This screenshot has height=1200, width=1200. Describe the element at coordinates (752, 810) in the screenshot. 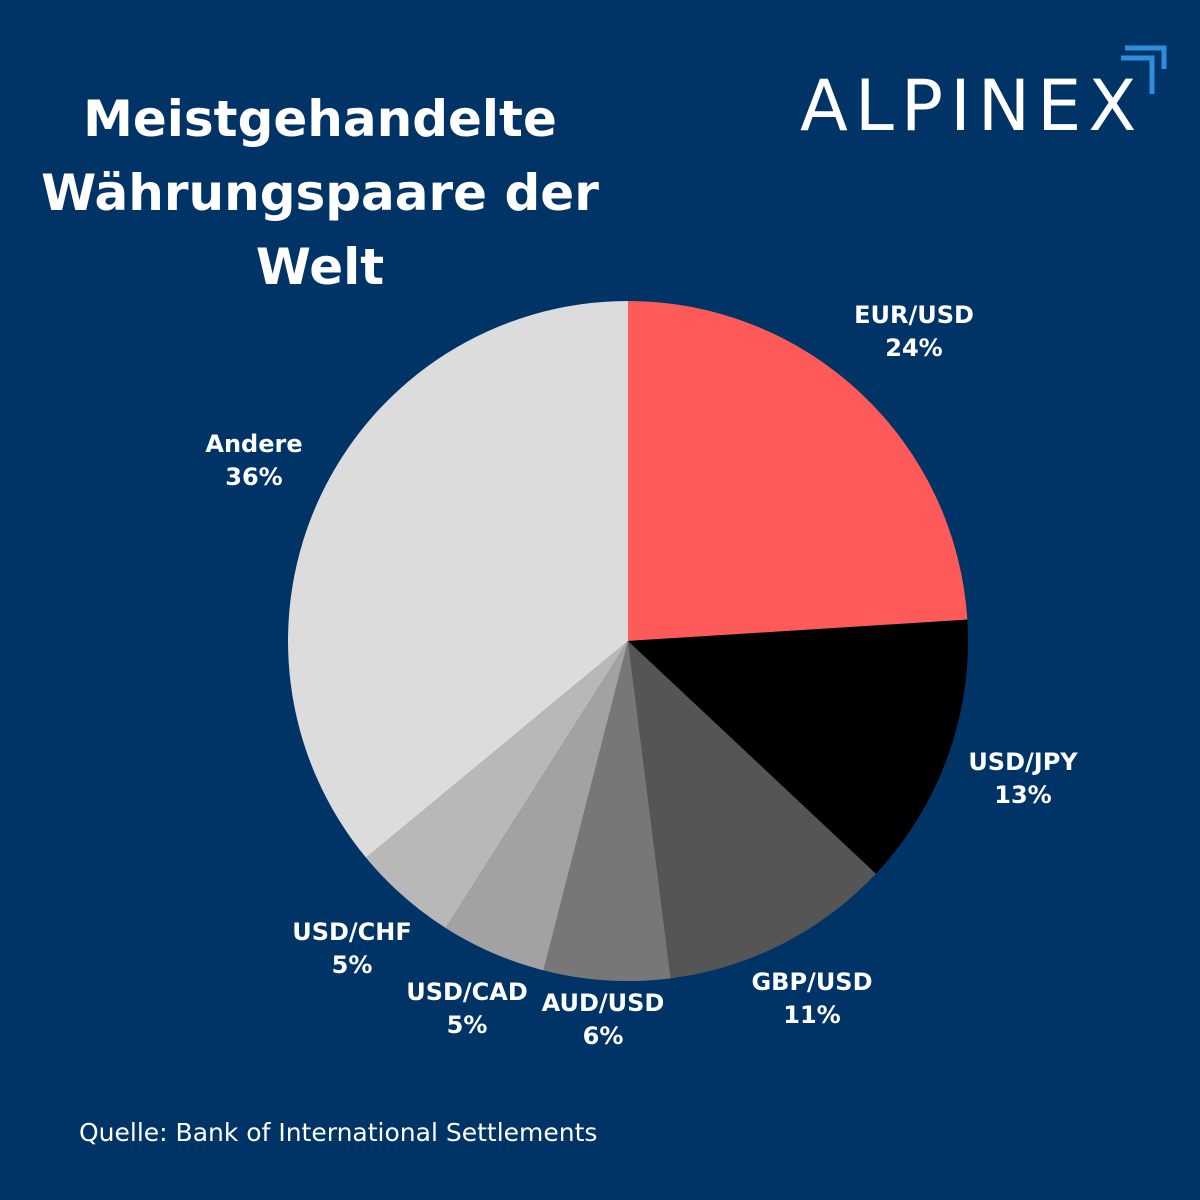

I see `pie-slice-gbp-usd` at that location.